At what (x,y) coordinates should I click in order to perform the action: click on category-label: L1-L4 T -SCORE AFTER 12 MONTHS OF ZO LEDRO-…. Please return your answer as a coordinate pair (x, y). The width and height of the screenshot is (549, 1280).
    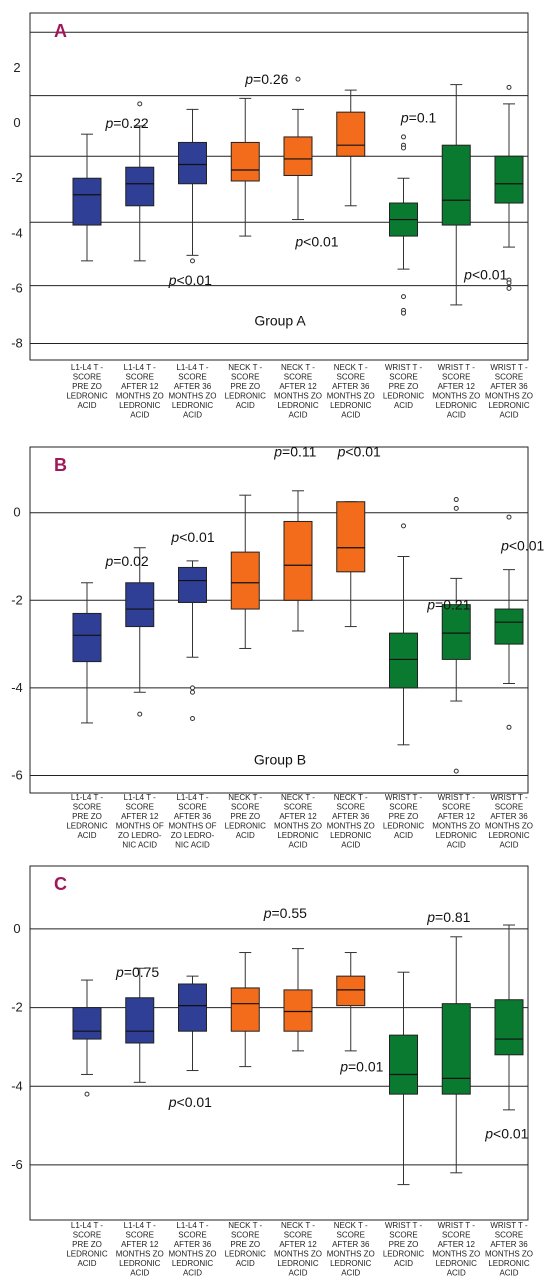
    Looking at the image, I should click on (140, 821).